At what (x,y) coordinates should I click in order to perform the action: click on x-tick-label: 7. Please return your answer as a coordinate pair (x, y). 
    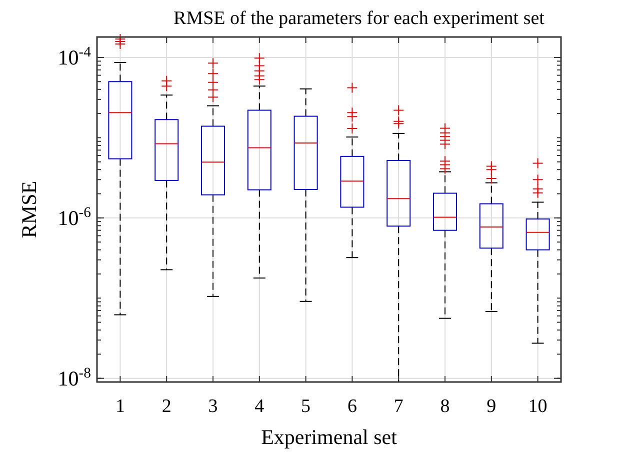
    Looking at the image, I should click on (399, 406).